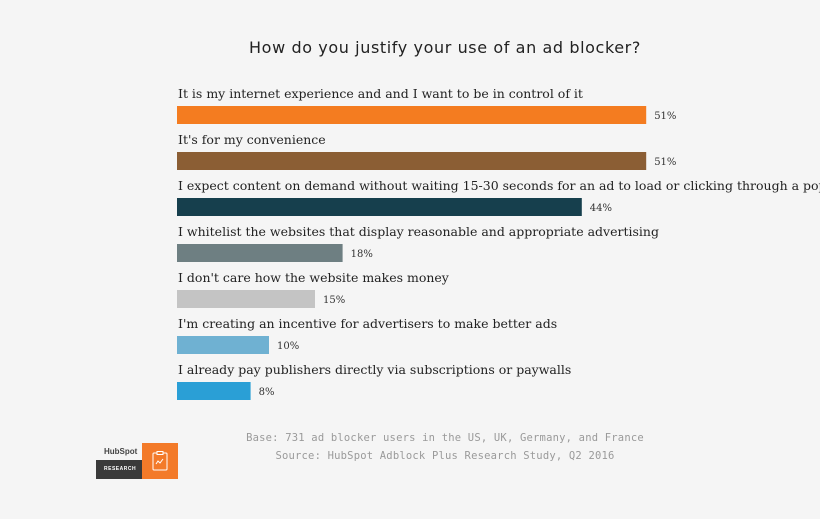 This screenshot has height=519, width=820. What do you see at coordinates (160, 461) in the screenshot?
I see `document-icon` at bounding box center [160, 461].